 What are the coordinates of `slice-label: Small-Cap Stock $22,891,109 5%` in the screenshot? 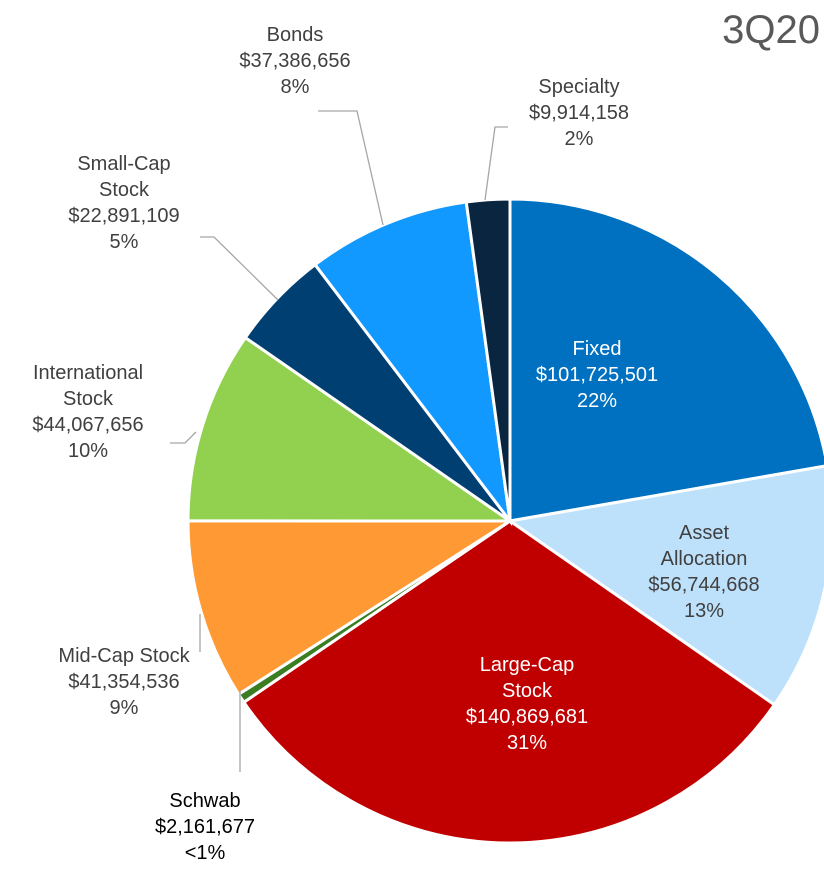 It's located at (123, 203).